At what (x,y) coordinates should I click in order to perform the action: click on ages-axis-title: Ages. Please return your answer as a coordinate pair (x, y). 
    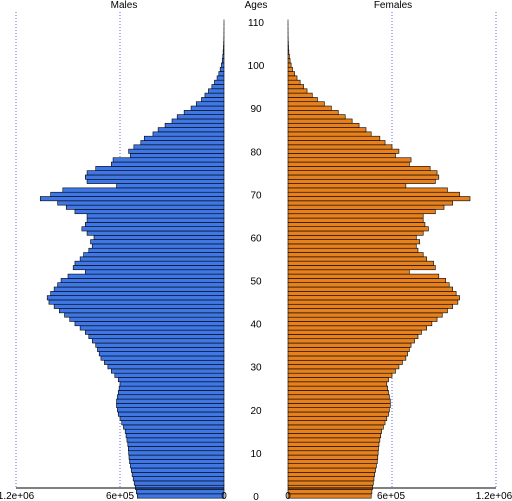
    Looking at the image, I should click on (256, 5).